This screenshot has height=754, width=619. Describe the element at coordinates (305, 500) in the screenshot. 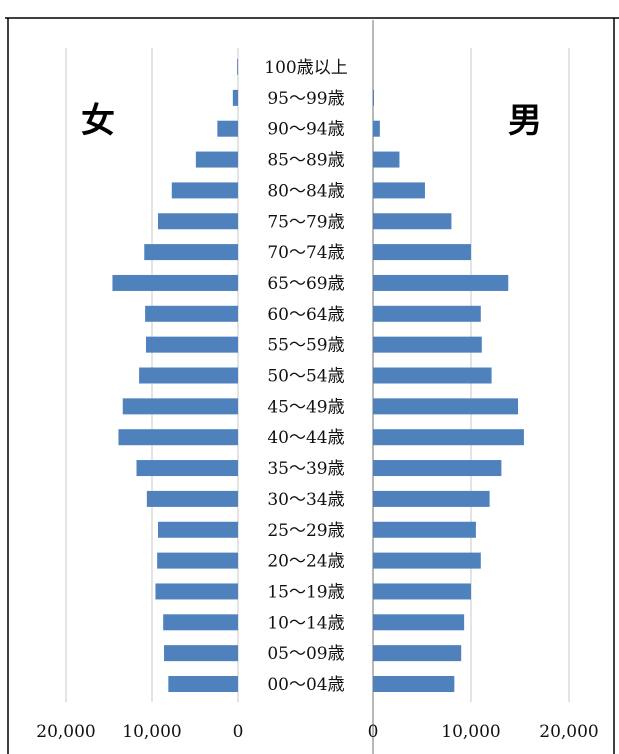

I see `age-category-label: 30～34歳` at that location.